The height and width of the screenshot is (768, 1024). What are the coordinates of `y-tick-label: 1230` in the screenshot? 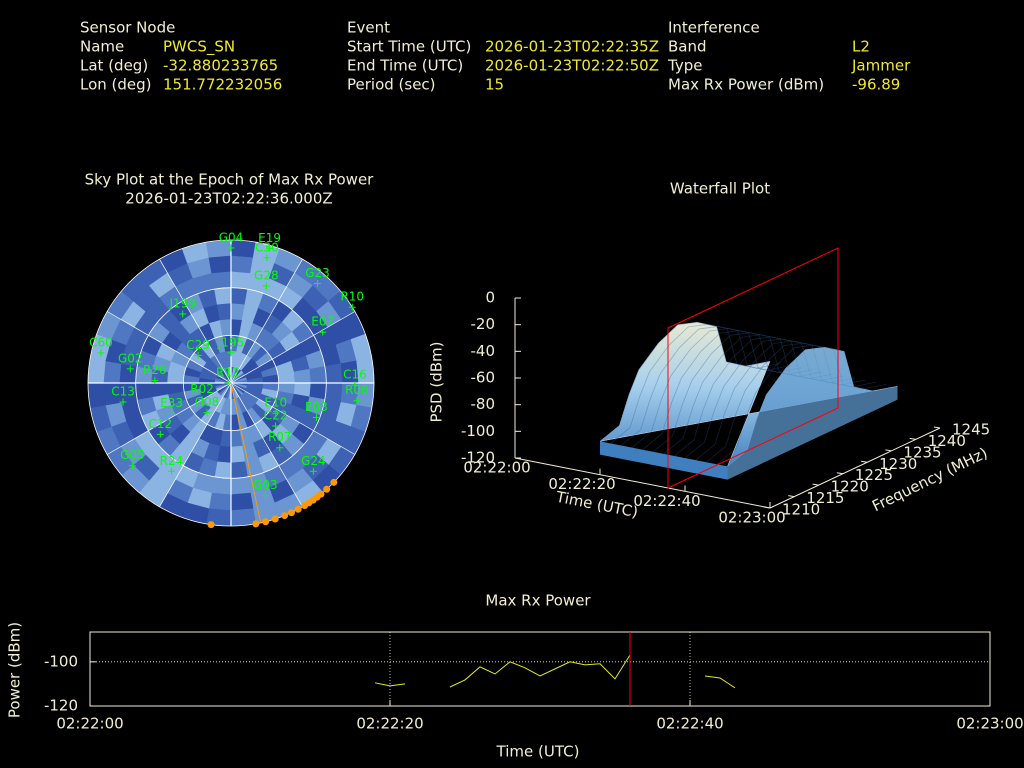 It's located at (898, 464).